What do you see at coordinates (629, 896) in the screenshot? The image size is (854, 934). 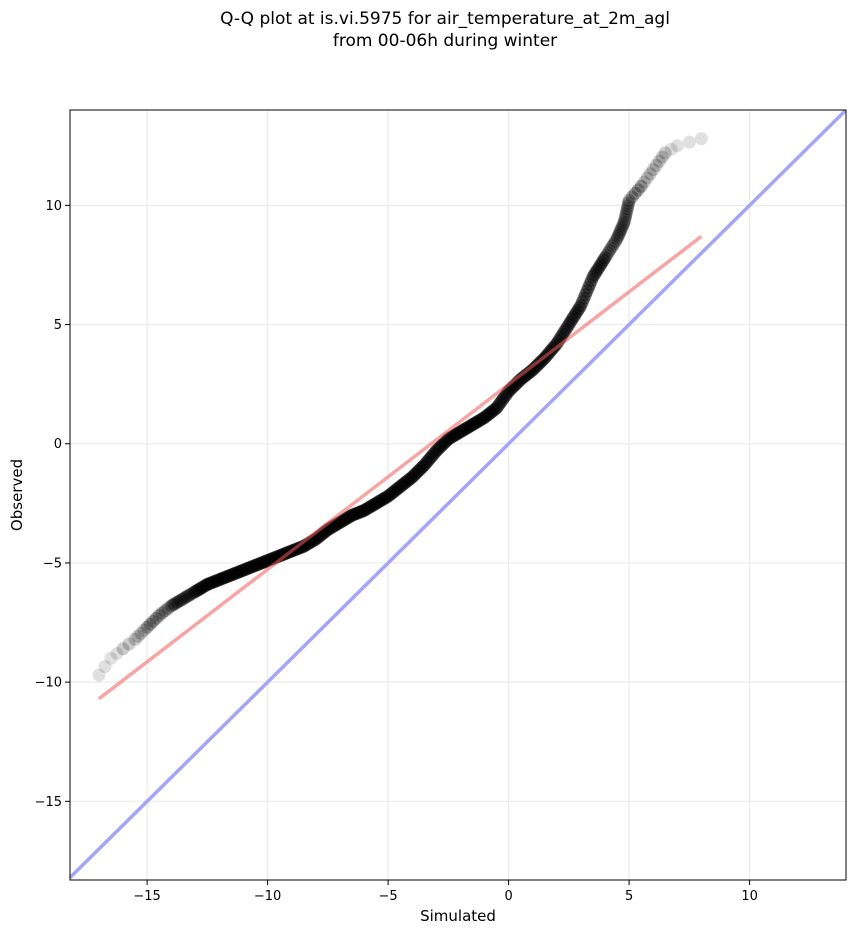 I see `x-tick-label: 5` at bounding box center [629, 896].